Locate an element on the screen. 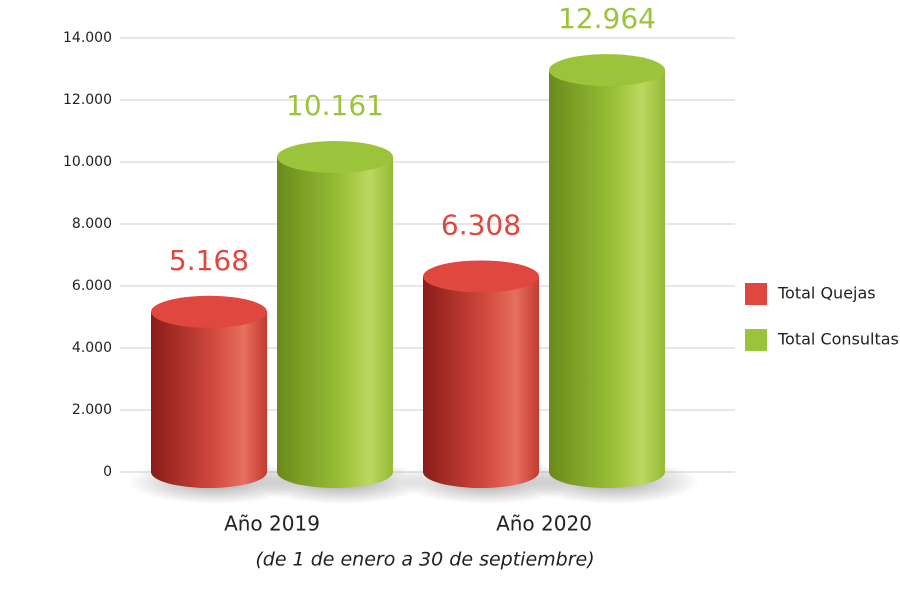 Image resolution: width=900 pixels, height=611 pixels. subtitle: (de 1 de enero a 30 de septiembre) is located at coordinates (424, 560).